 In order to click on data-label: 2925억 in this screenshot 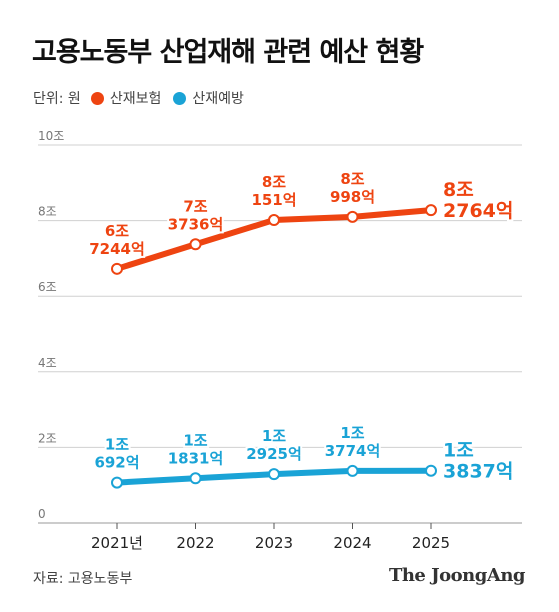, I will do `click(274, 454)`.